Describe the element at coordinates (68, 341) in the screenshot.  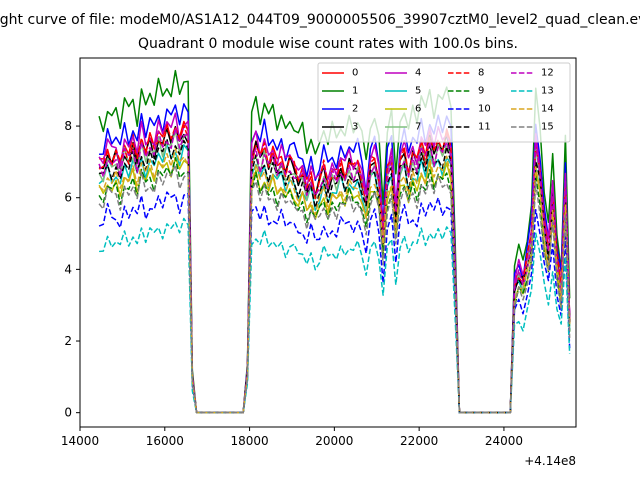
I see `y-tick-label: 2` at that location.